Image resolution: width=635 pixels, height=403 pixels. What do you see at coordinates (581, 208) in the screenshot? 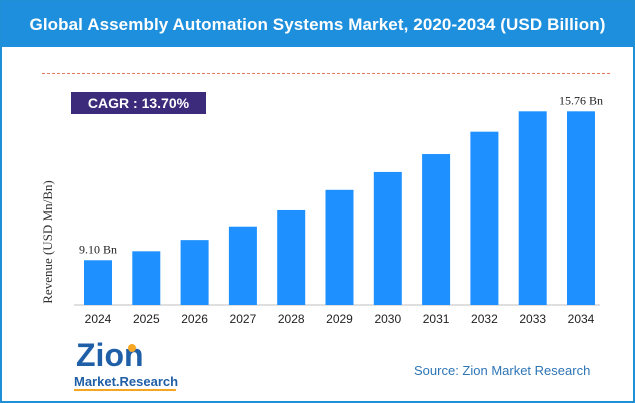
I see `bar-2034` at bounding box center [581, 208].